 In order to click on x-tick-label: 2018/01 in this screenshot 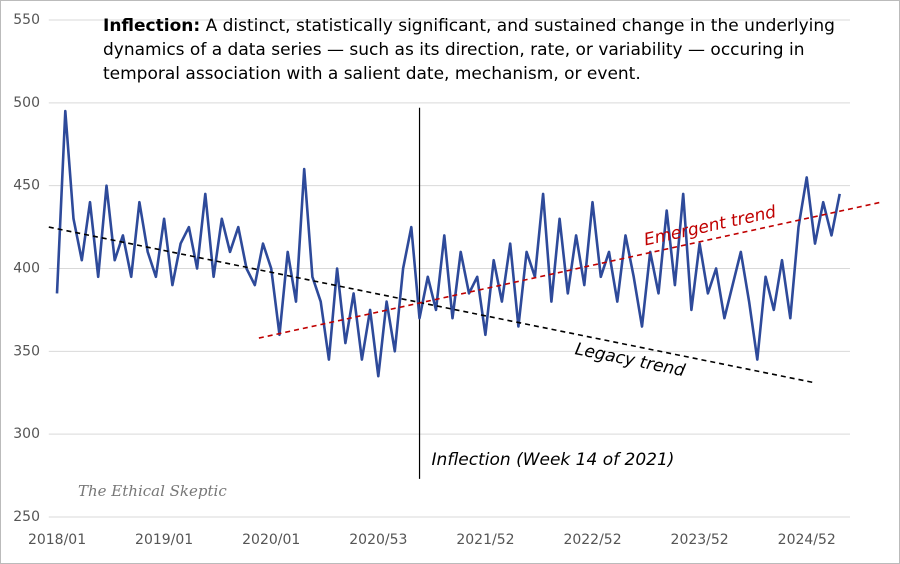, I will do `click(57, 540)`.